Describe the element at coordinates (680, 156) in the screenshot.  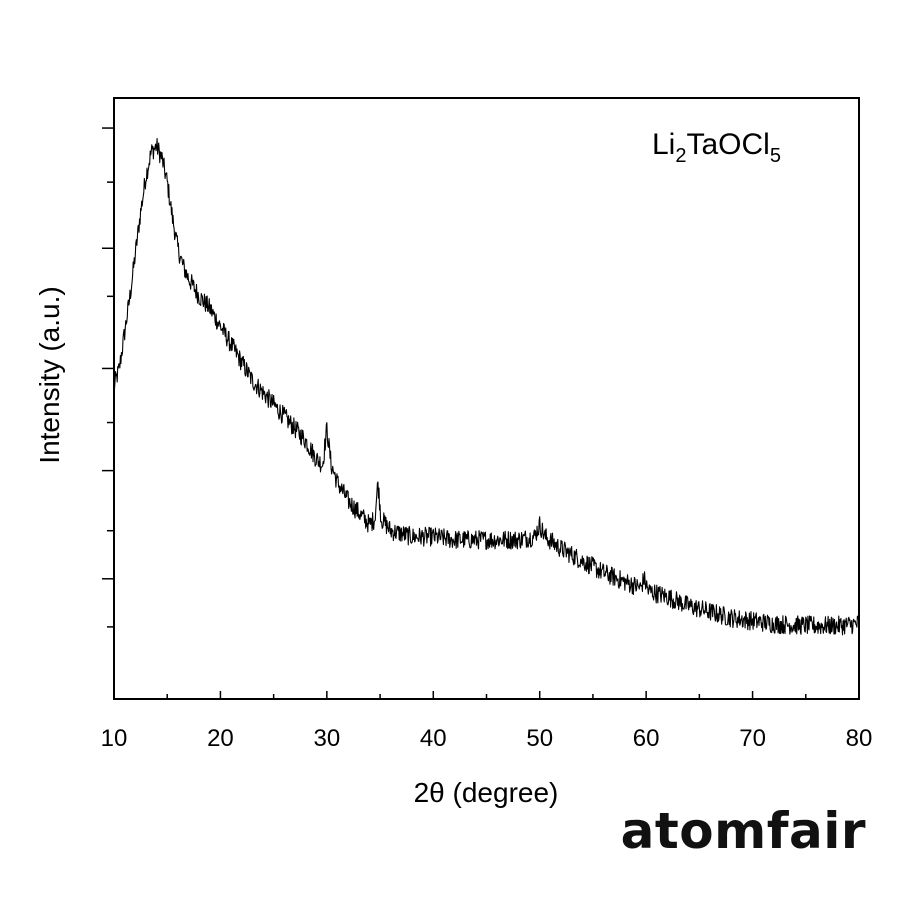
I see `compound-label-subscript-1: 2` at that location.